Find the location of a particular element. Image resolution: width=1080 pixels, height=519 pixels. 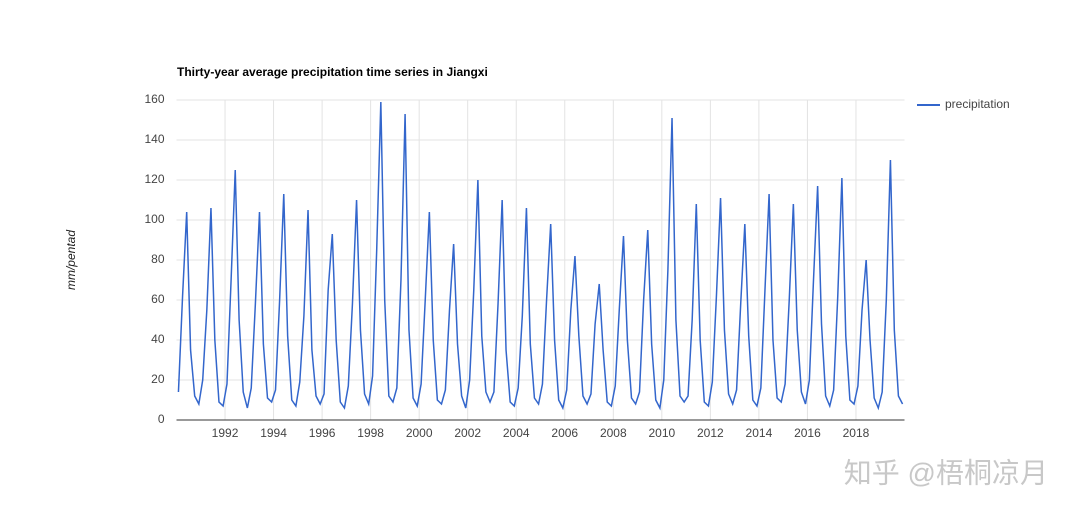

y-tick-label: 100 is located at coordinates (154, 219).